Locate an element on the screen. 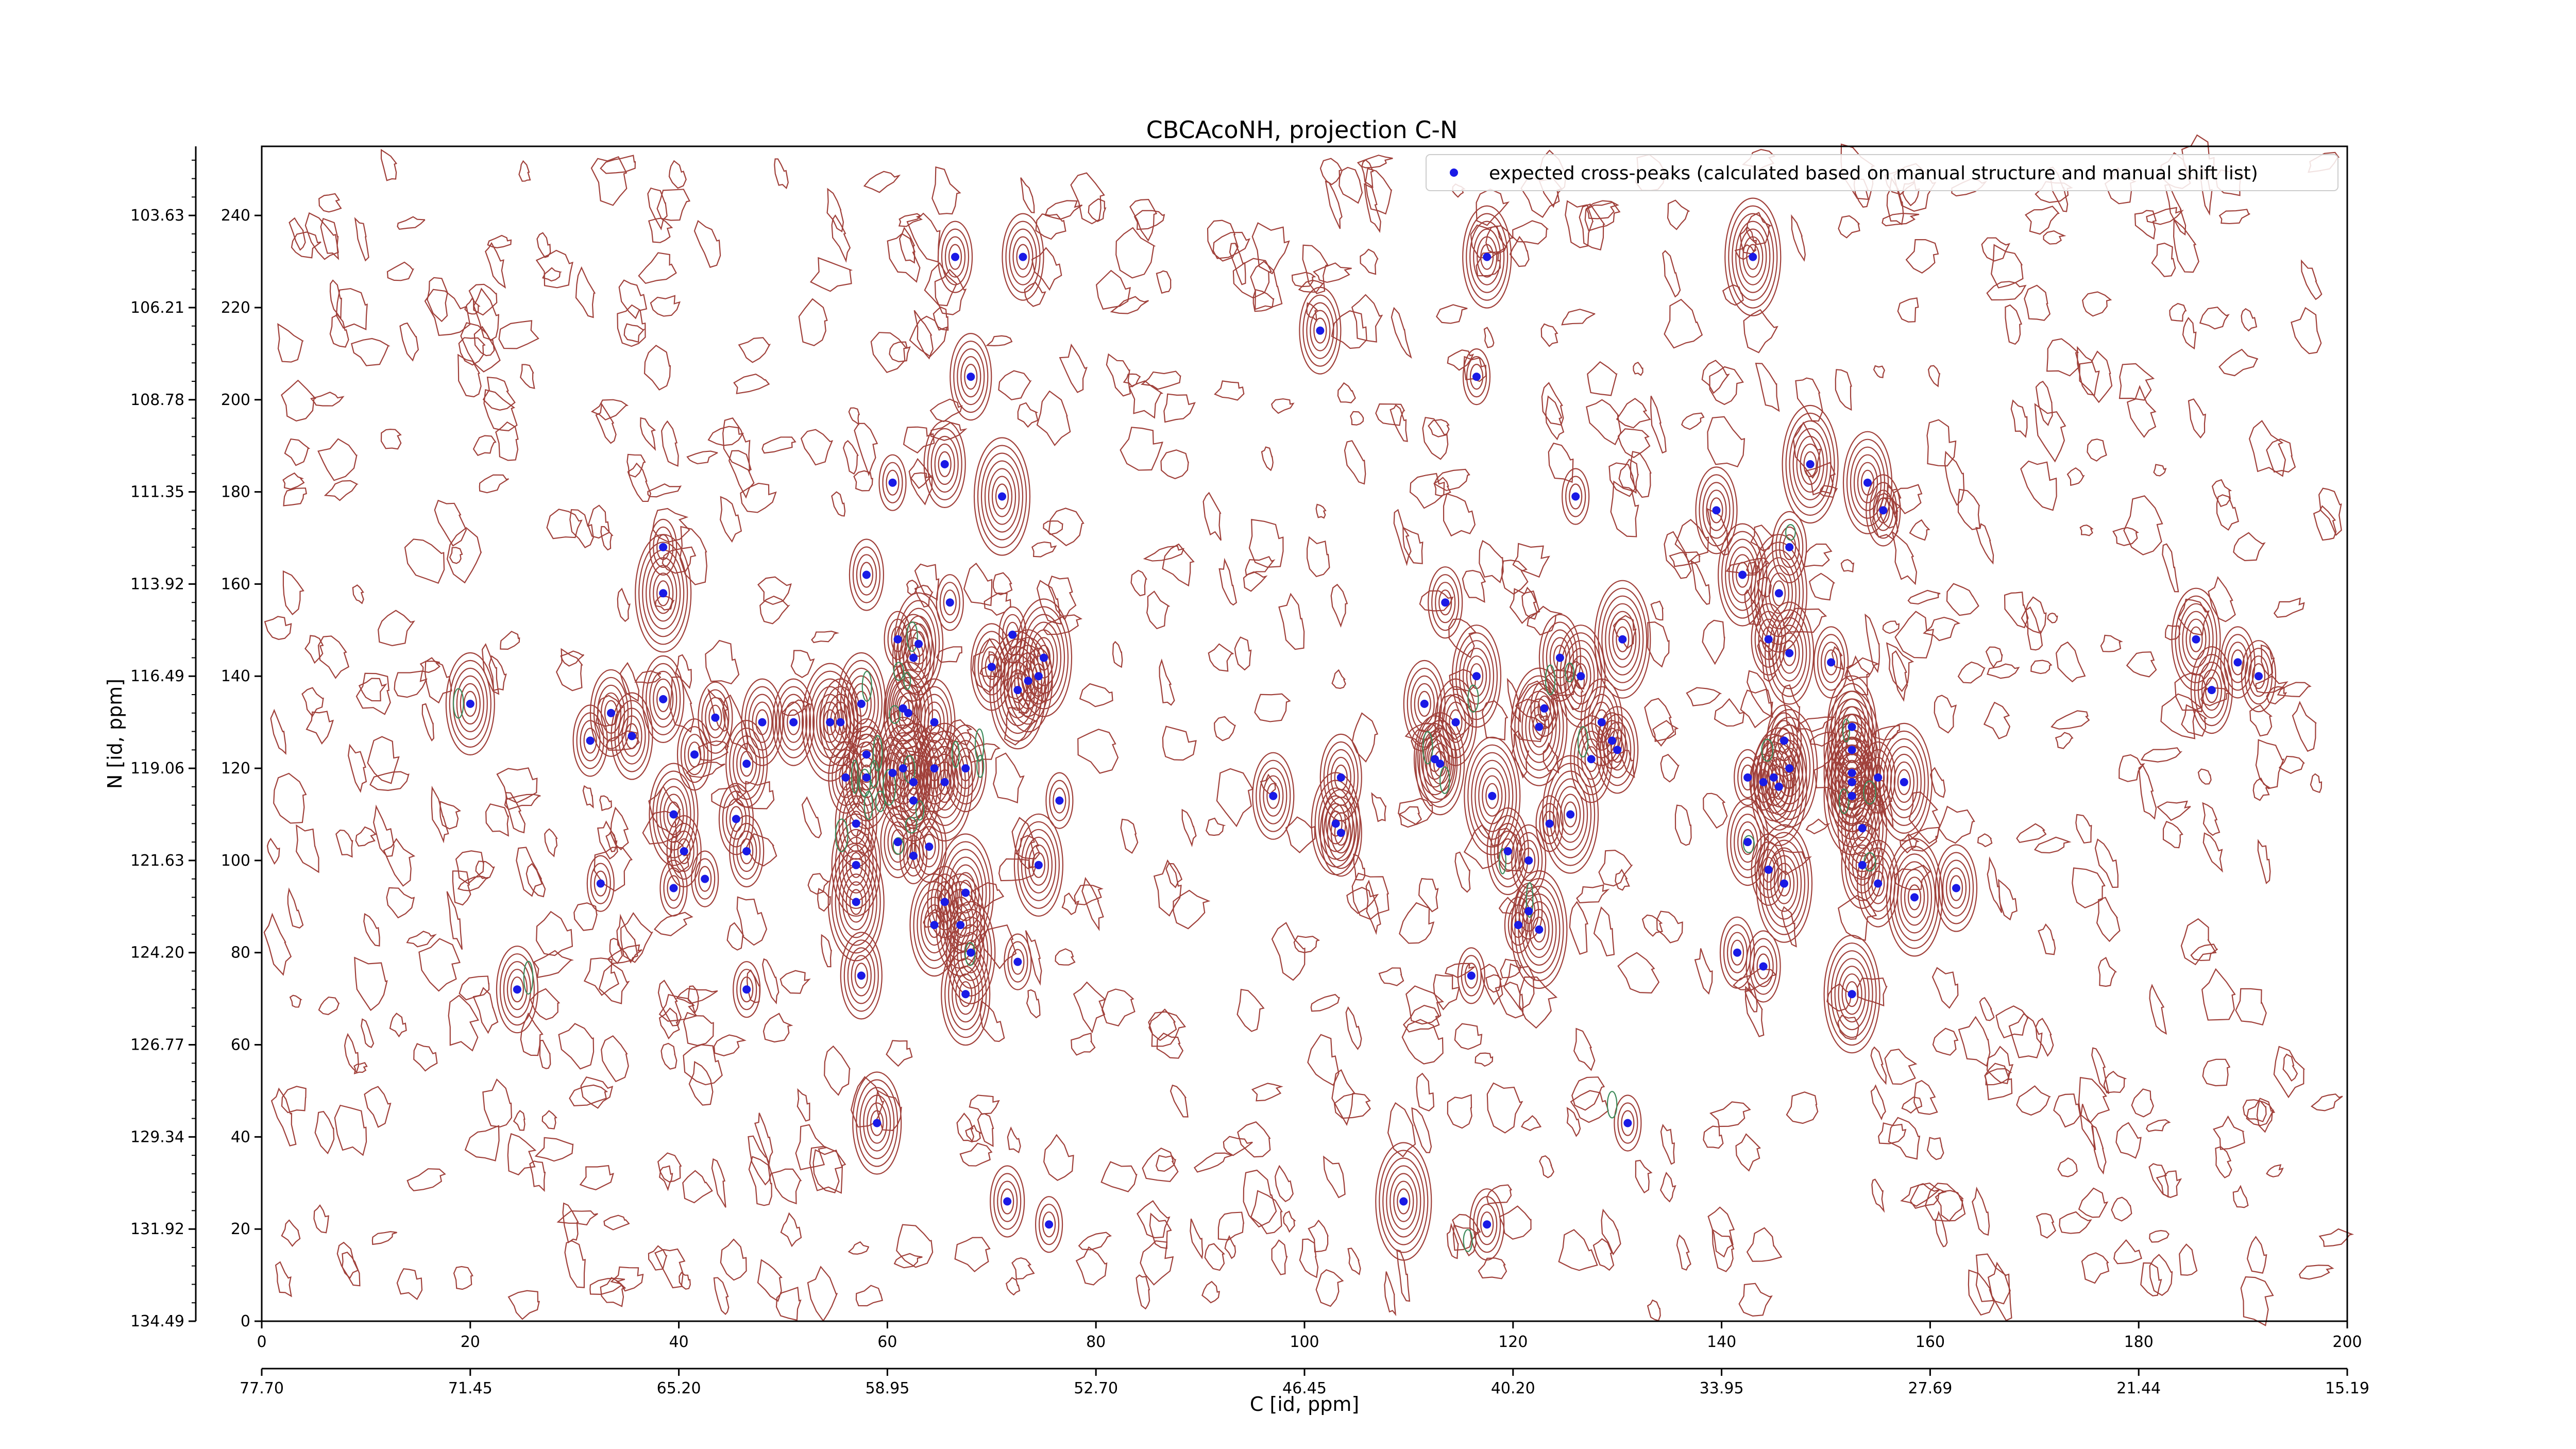  y-ppm-tick-label: 134.49 is located at coordinates (157, 1321).